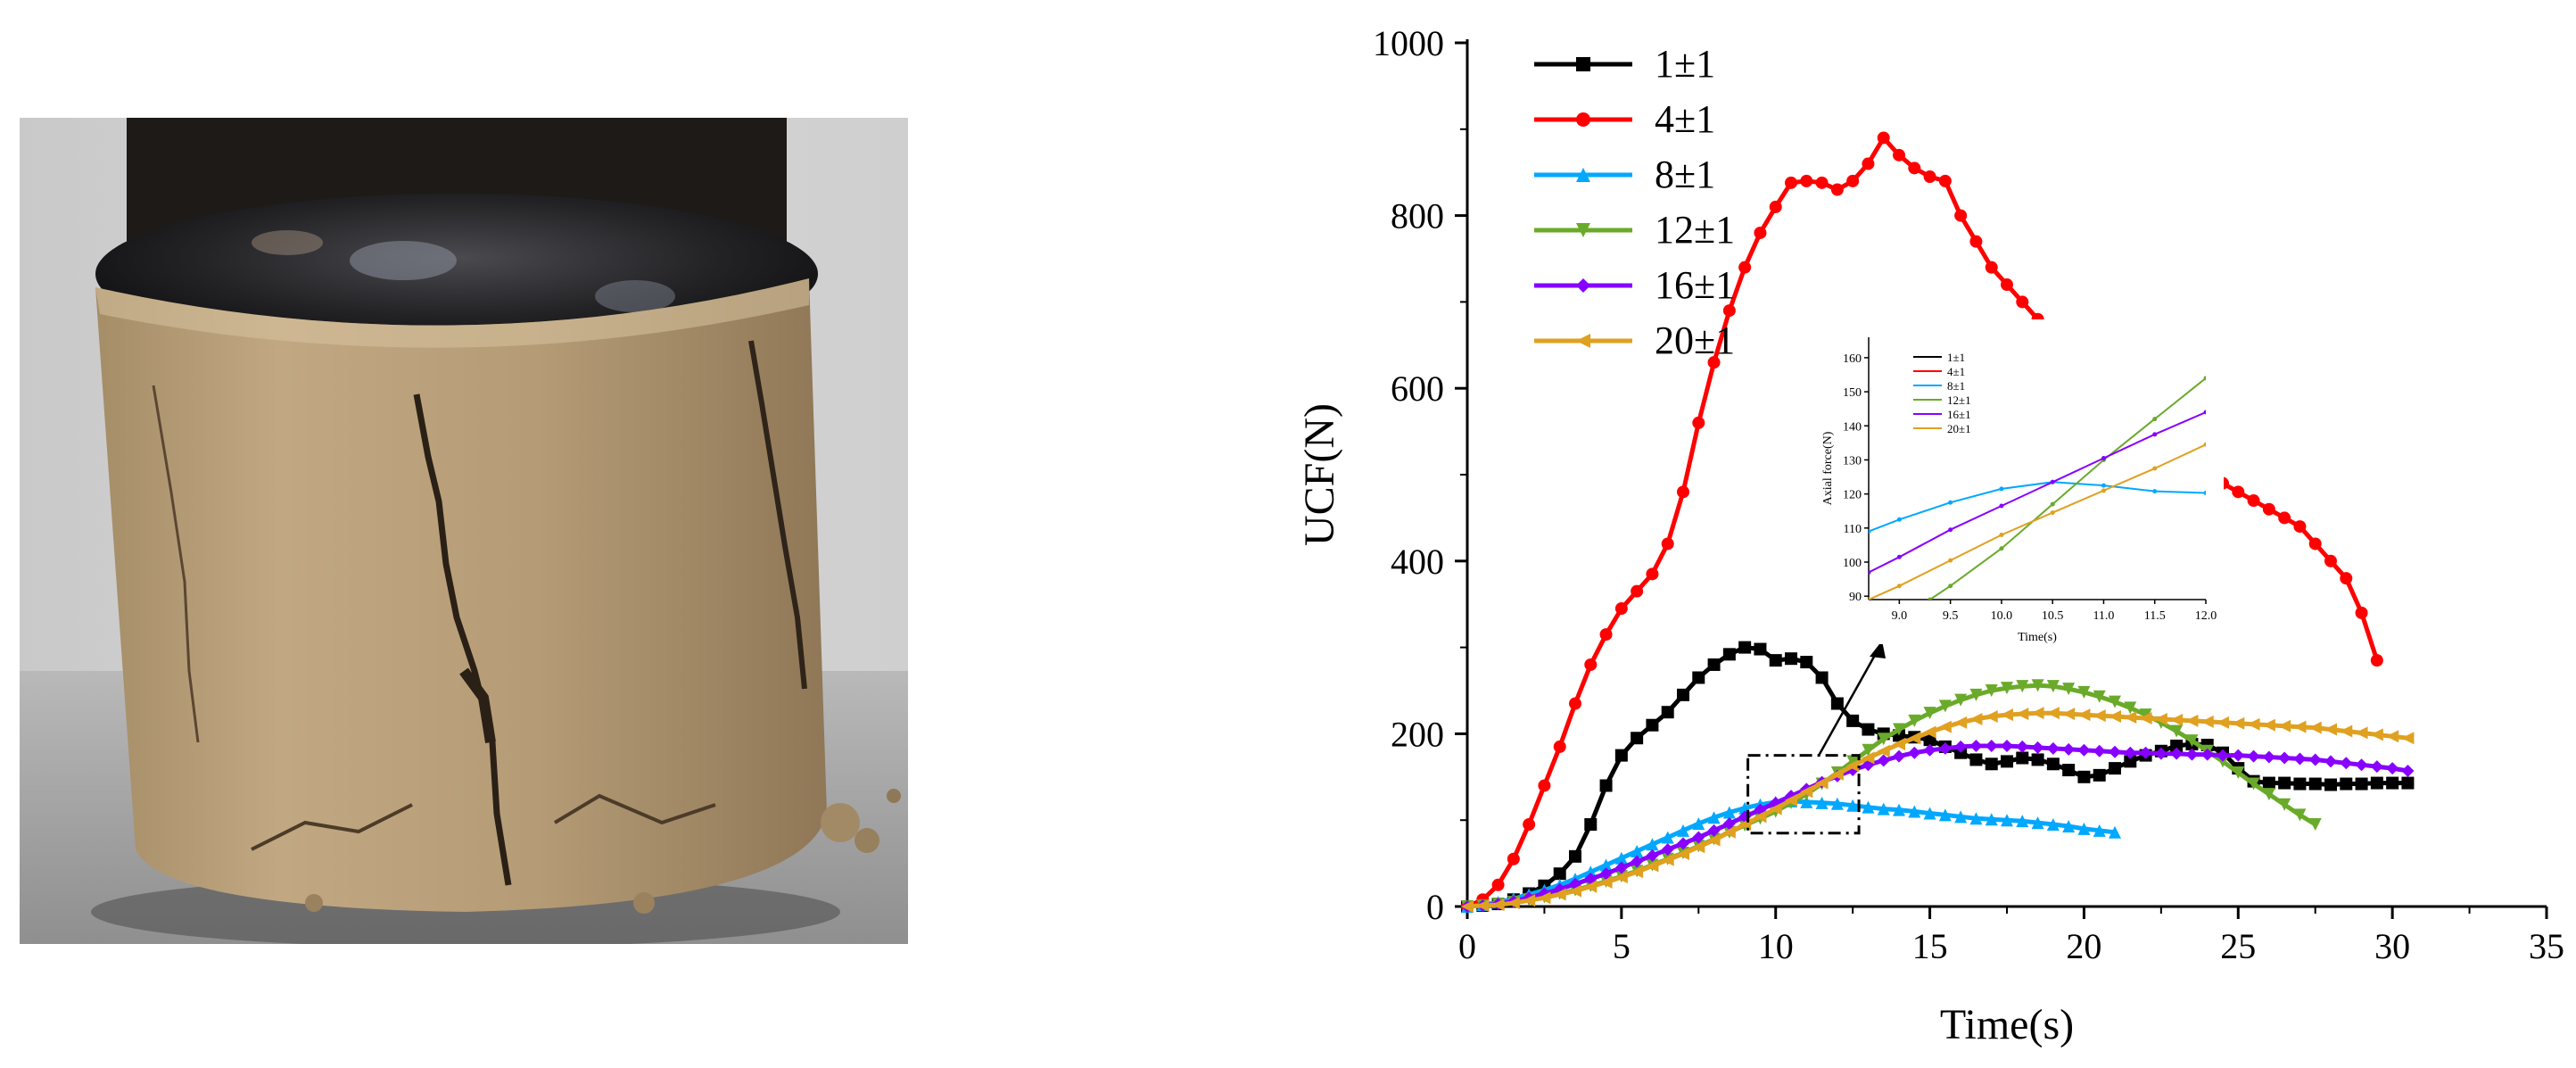 The image size is (2576, 1068). Describe the element at coordinates (2037, 492) in the screenshot. I see `inset-series-line` at that location.